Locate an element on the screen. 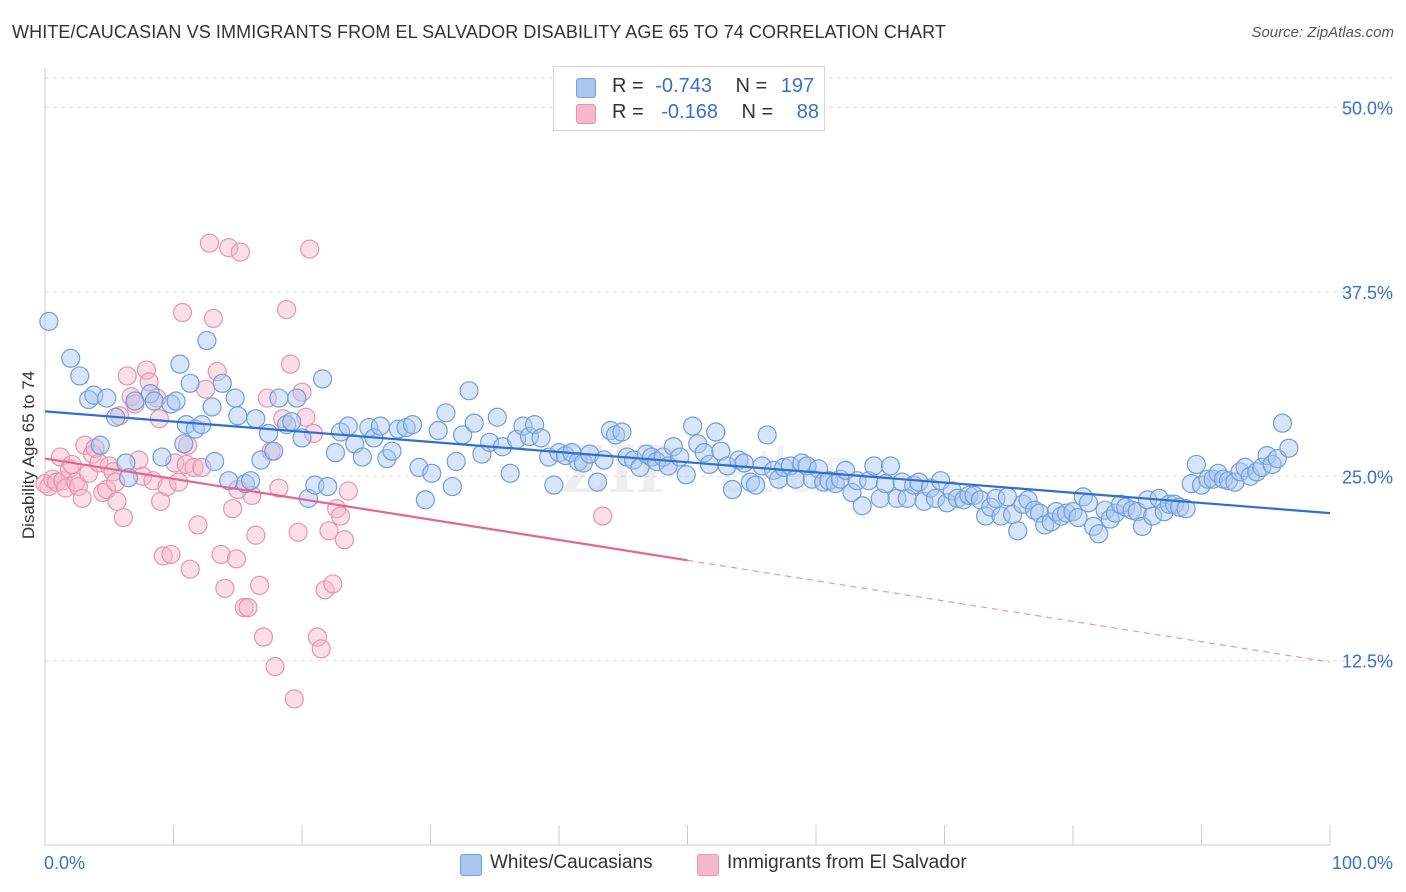 The width and height of the screenshot is (1406, 892). bottom-legend-label-whites: Whites/Caucasians is located at coordinates (571, 862).